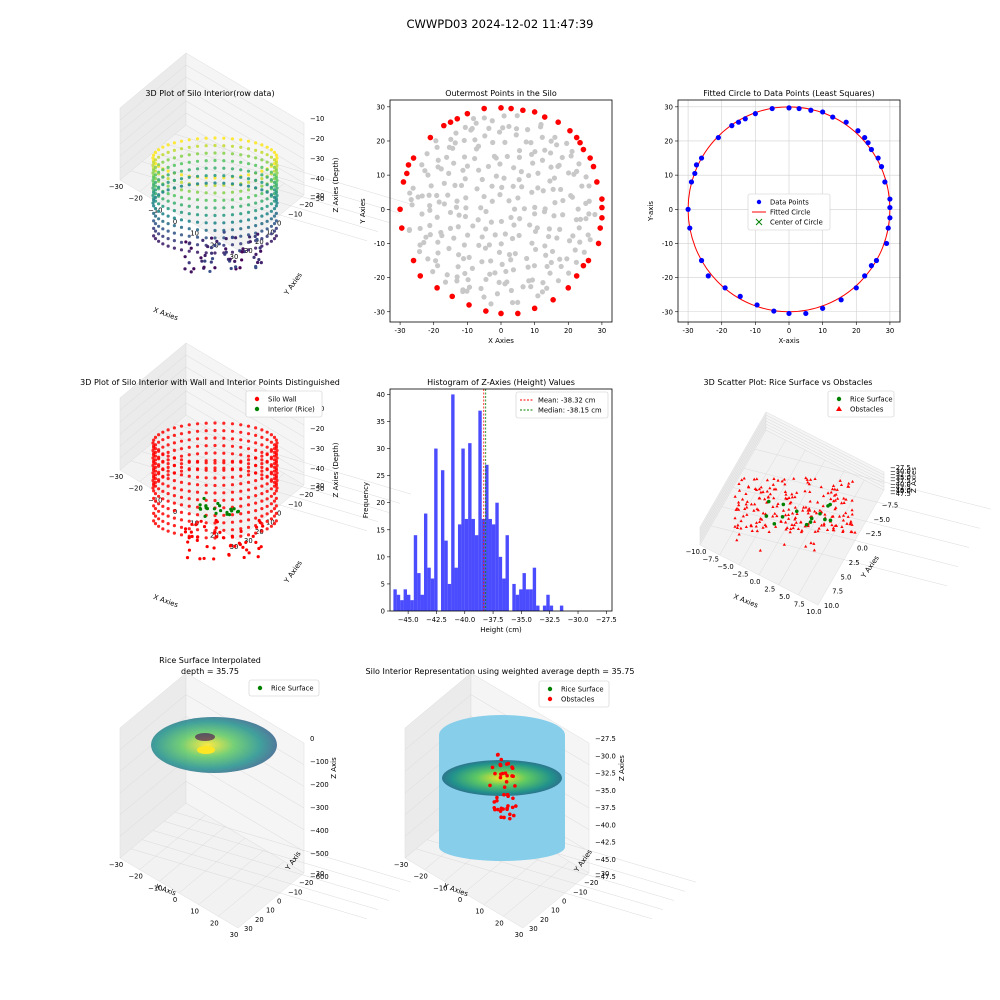 The image size is (1000, 1000). I want to click on chart-rice-surface-ytick-6: 30, so click(248, 929).